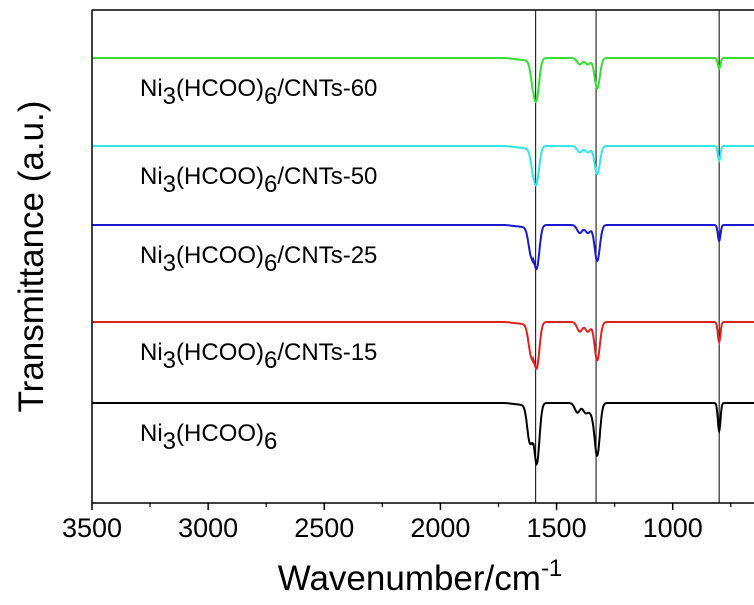  What do you see at coordinates (92, 528) in the screenshot?
I see `x-tick-label: 3500` at bounding box center [92, 528].